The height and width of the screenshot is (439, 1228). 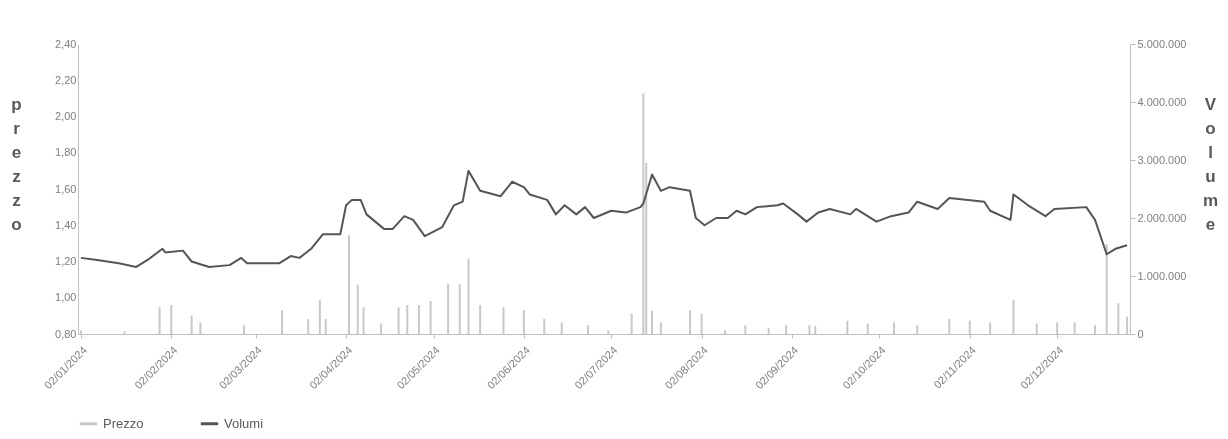 I want to click on legend-label: Volumi, so click(x=244, y=423).